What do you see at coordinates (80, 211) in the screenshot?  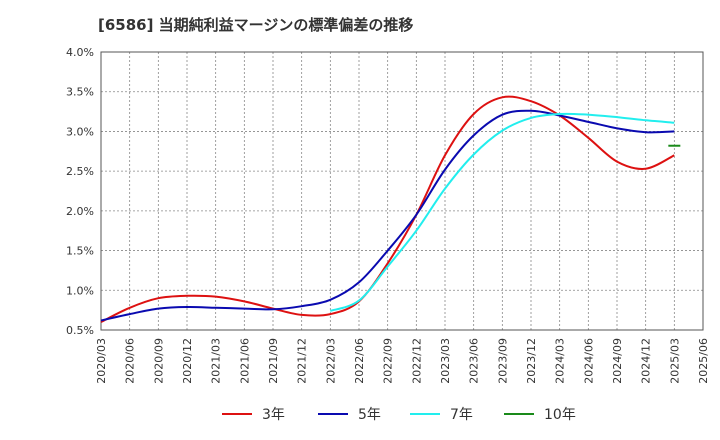 I see `y-tick-label: 2.0%` at bounding box center [80, 211].